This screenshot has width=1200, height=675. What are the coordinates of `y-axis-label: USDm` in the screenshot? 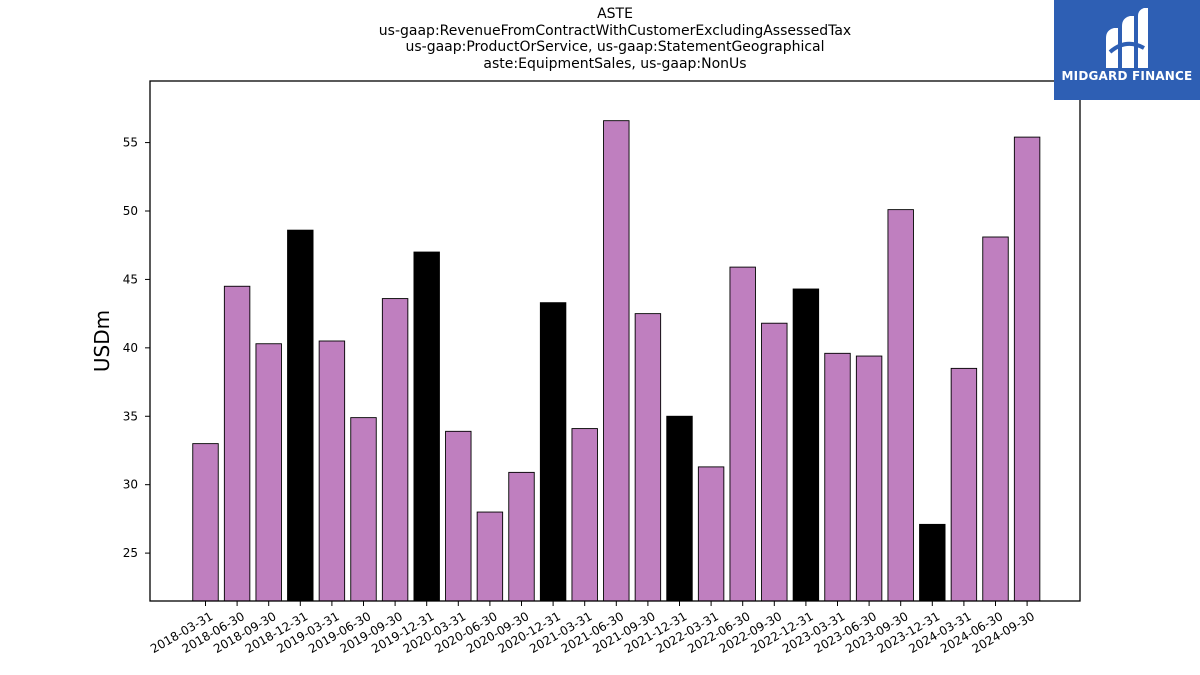 It's located at (102, 341).